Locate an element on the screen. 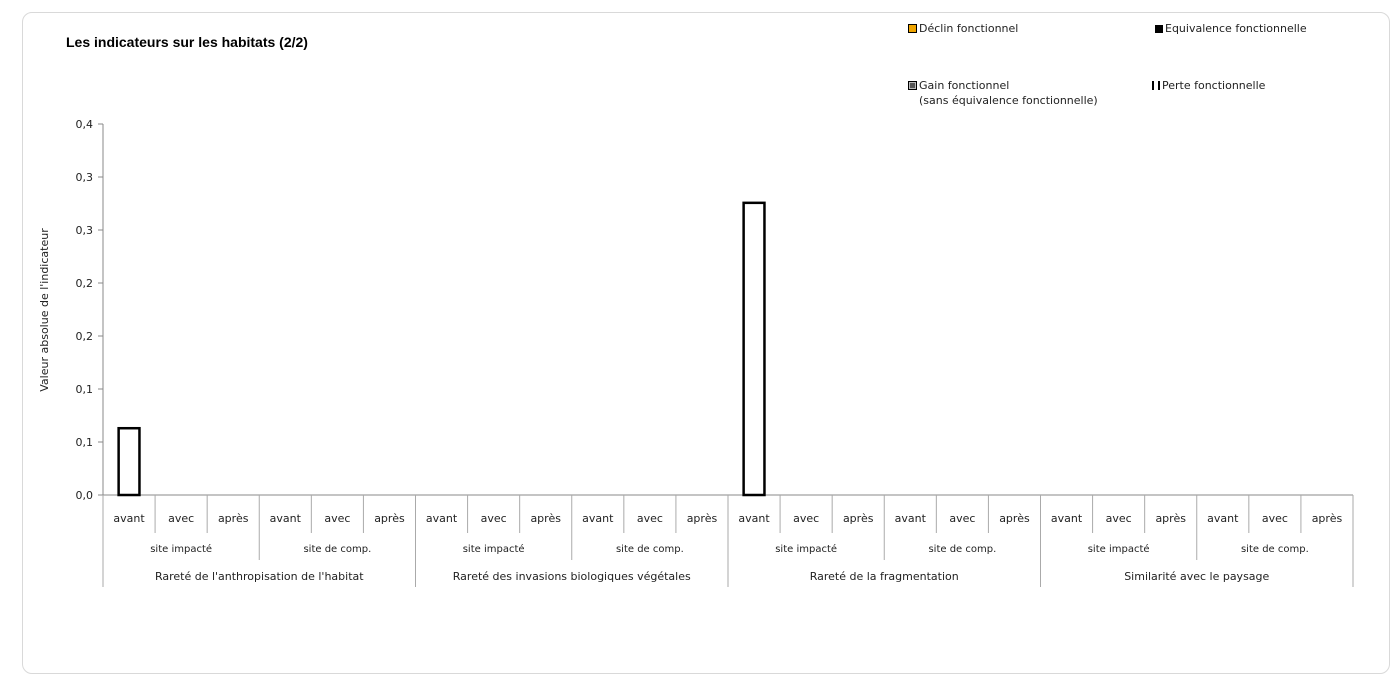 The image size is (1395, 674). legend-label-decline: Déclin fonctionnel is located at coordinates (969, 28).